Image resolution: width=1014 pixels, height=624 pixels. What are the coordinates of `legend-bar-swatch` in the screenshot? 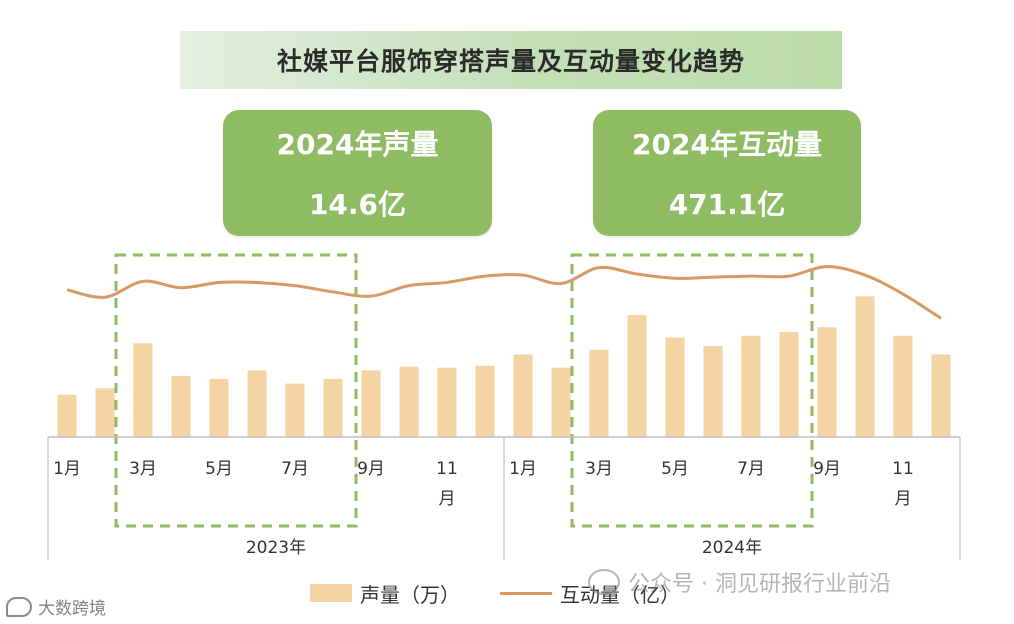 It's located at (331, 593).